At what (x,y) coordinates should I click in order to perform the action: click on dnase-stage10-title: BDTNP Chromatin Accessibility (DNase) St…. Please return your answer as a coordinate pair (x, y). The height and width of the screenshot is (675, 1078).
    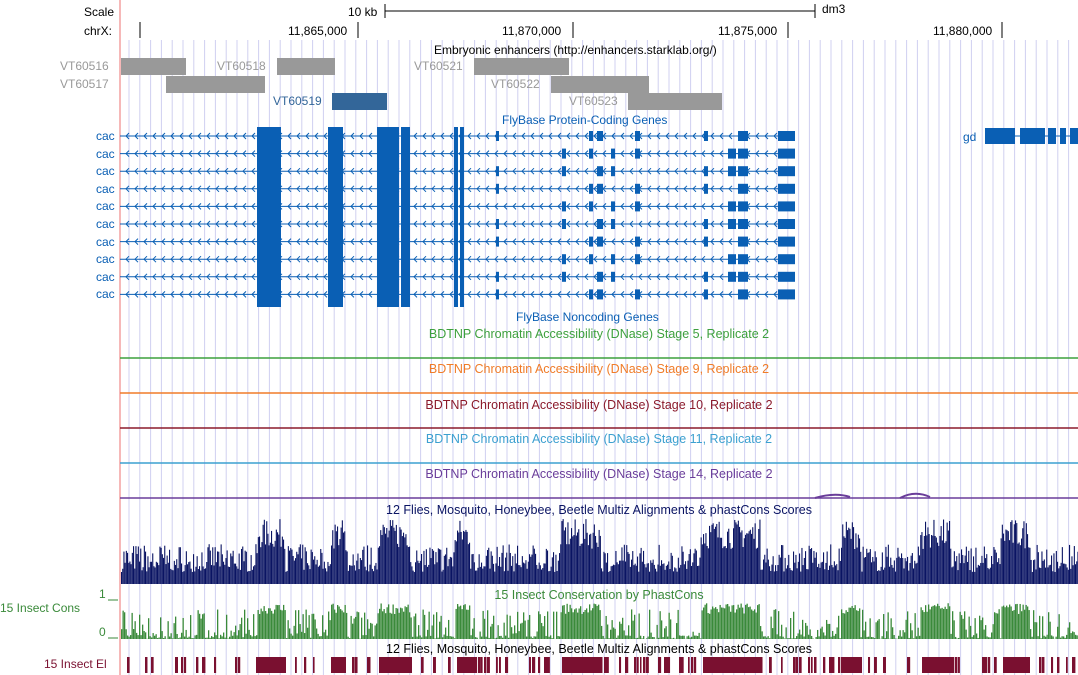
    Looking at the image, I should click on (599, 405).